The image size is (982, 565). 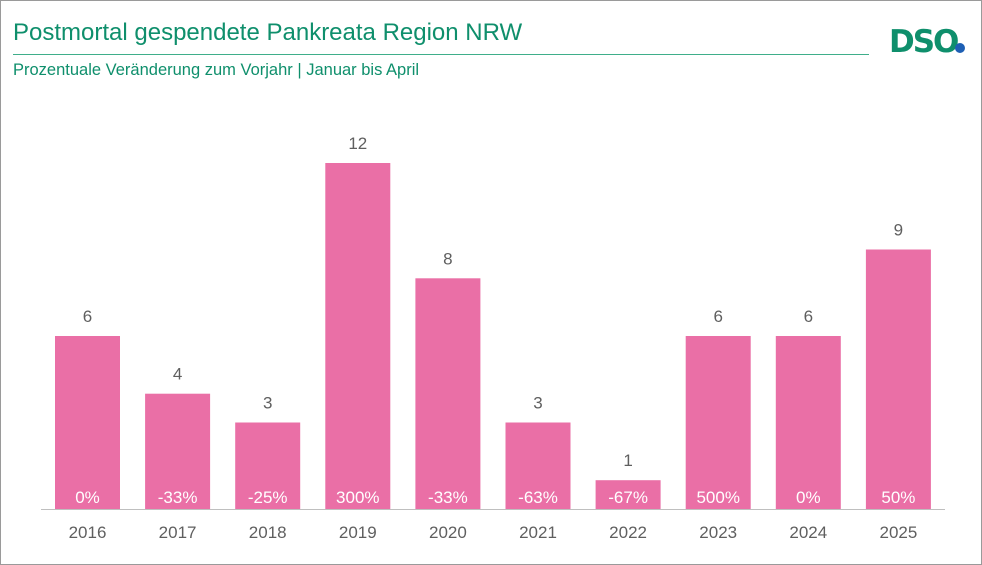 I want to click on change-label-2019: 300%, so click(x=357, y=497).